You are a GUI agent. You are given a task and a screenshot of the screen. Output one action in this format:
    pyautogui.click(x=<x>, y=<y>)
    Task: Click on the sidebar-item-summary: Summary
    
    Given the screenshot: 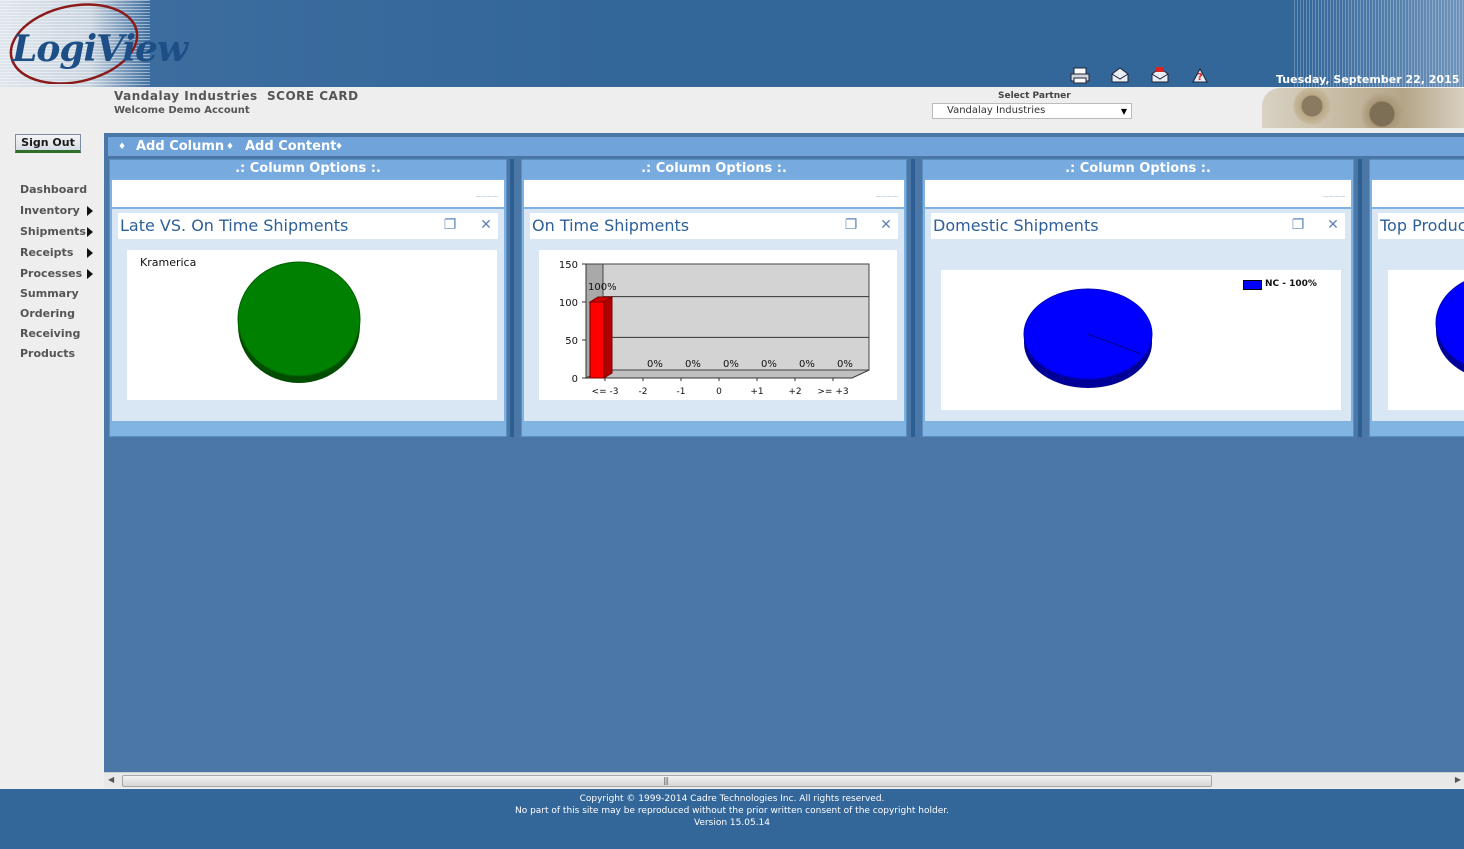 What is the action you would take?
    pyautogui.click(x=58, y=297)
    